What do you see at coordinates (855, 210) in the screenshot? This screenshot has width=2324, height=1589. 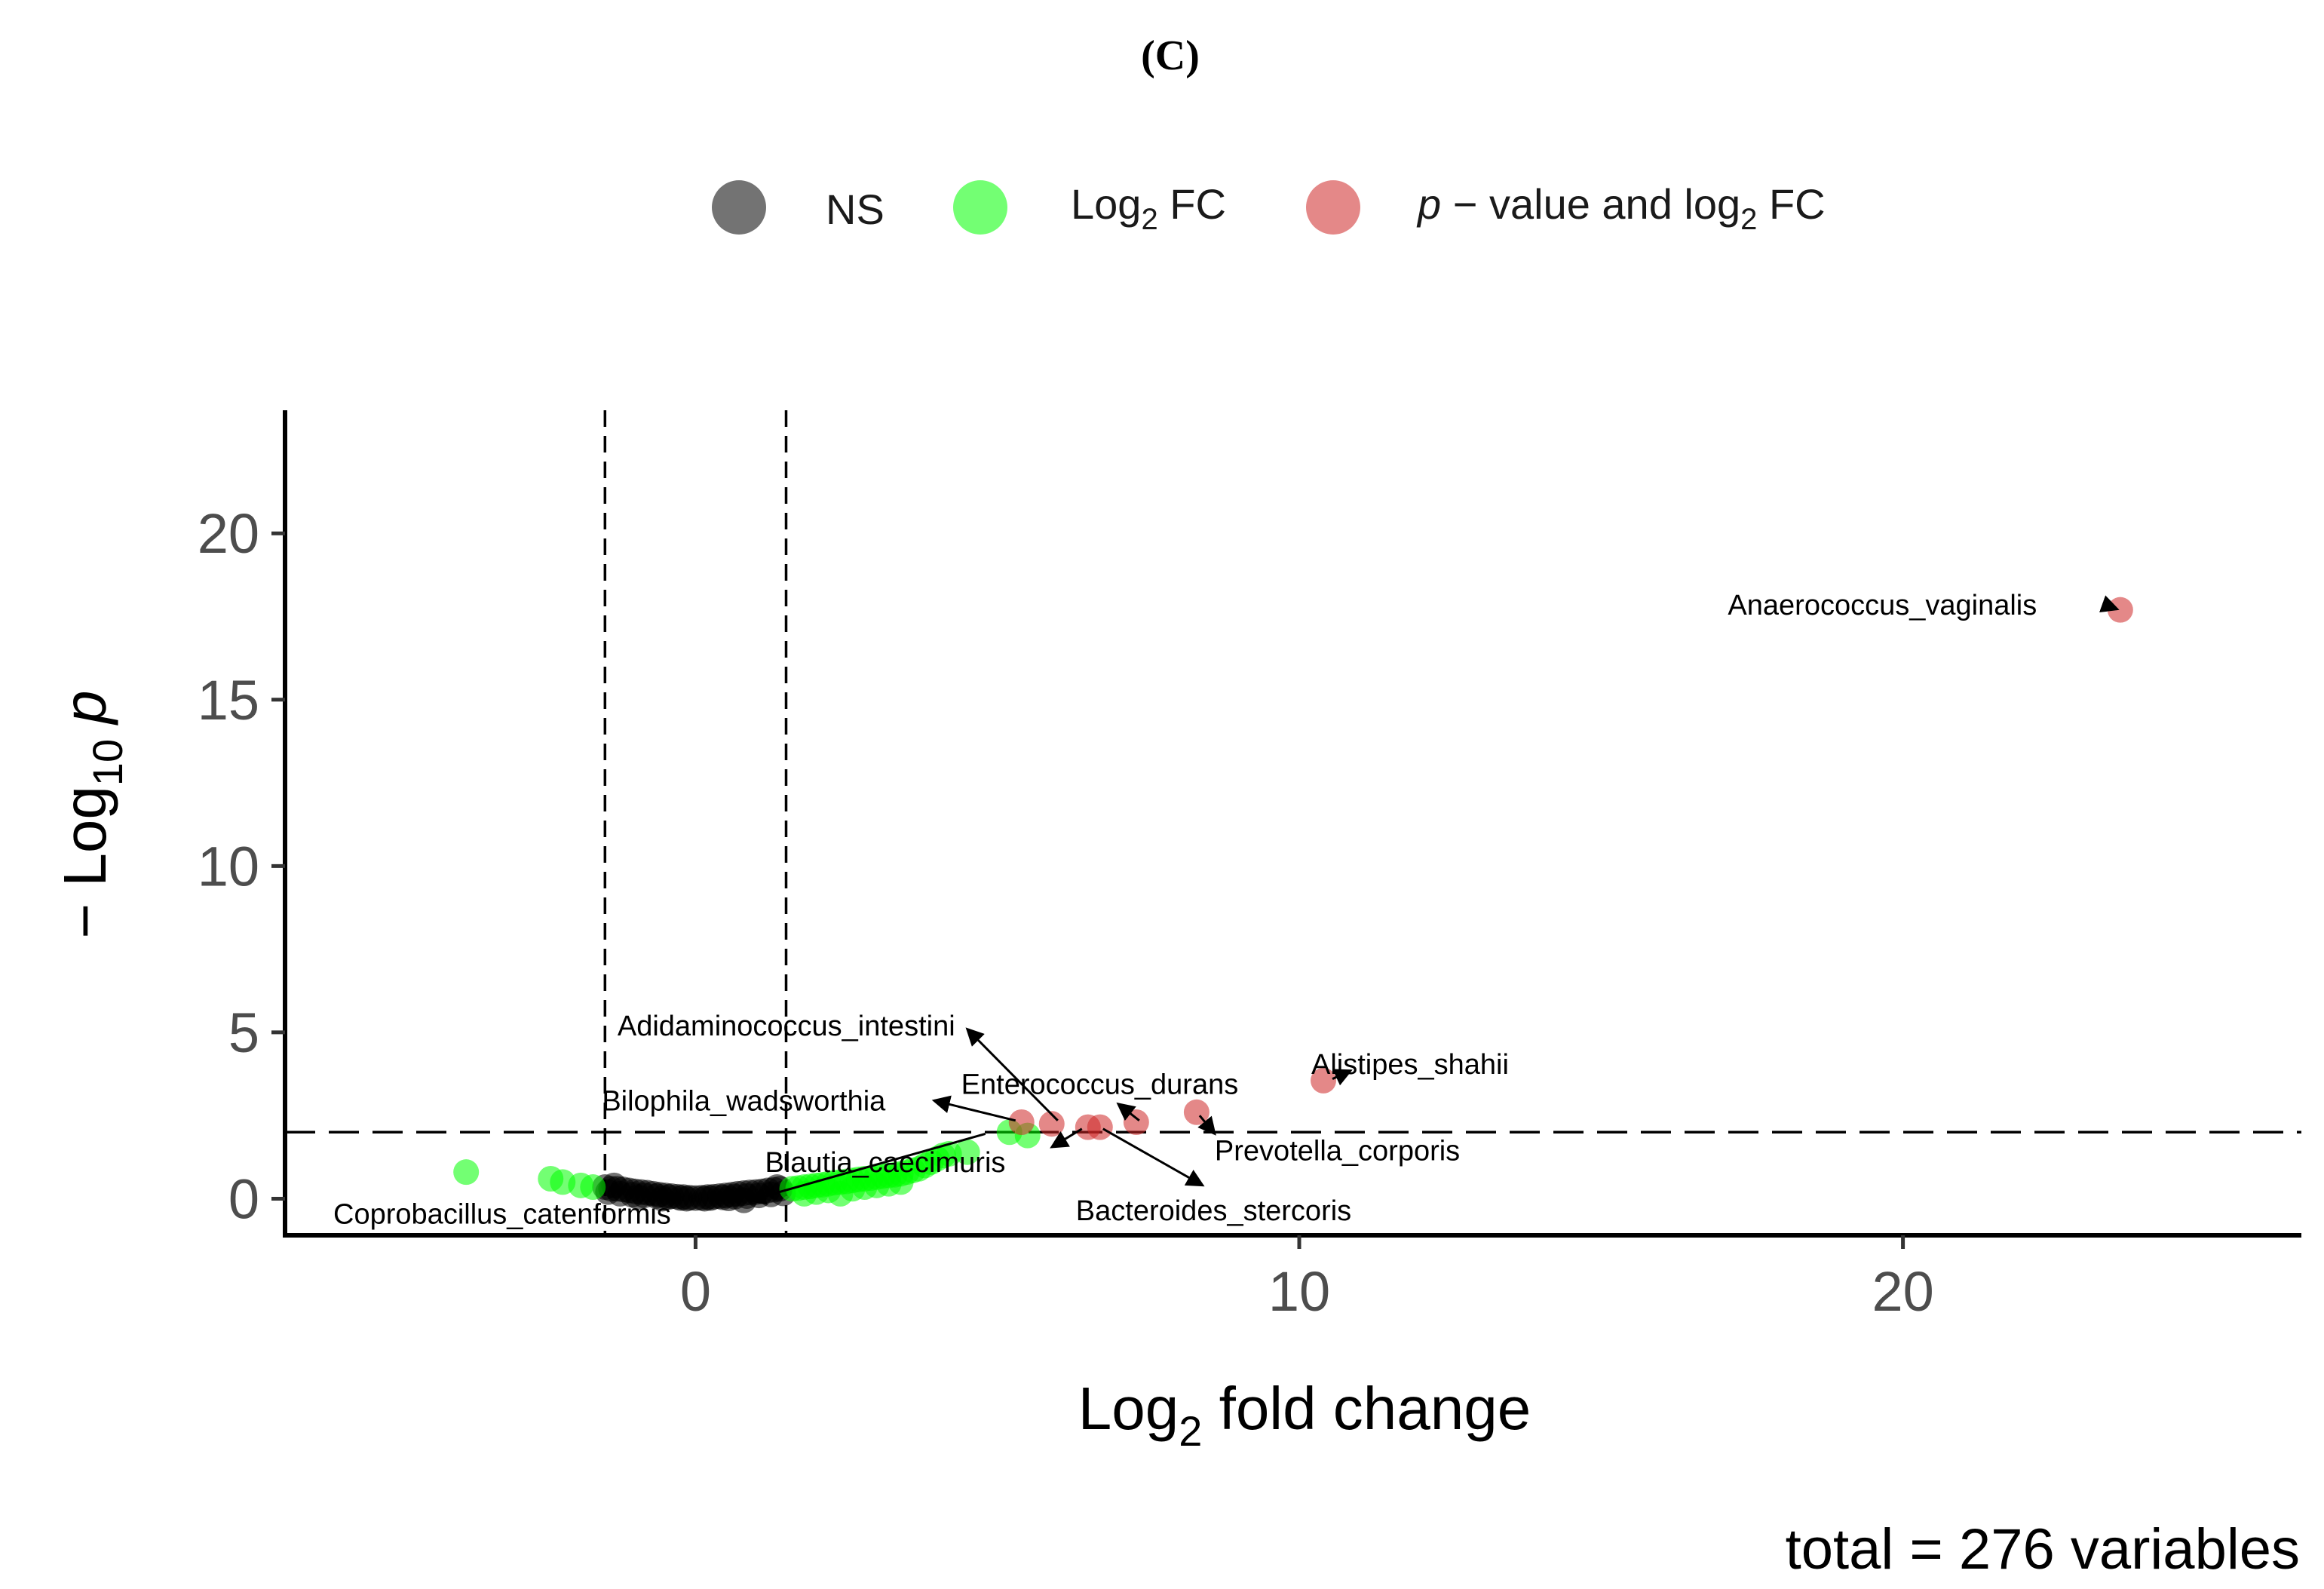 I see `legend-ns-label: NS` at bounding box center [855, 210].